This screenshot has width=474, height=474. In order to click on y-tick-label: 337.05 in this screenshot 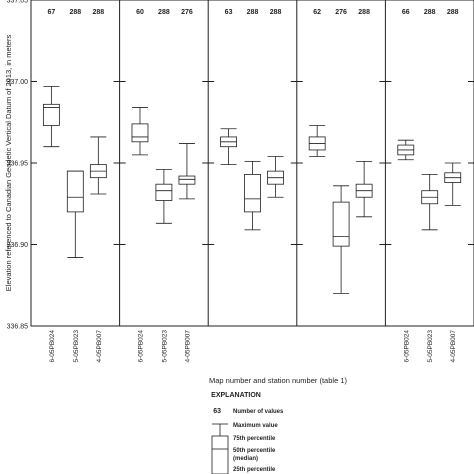, I will do `click(18, 2)`.